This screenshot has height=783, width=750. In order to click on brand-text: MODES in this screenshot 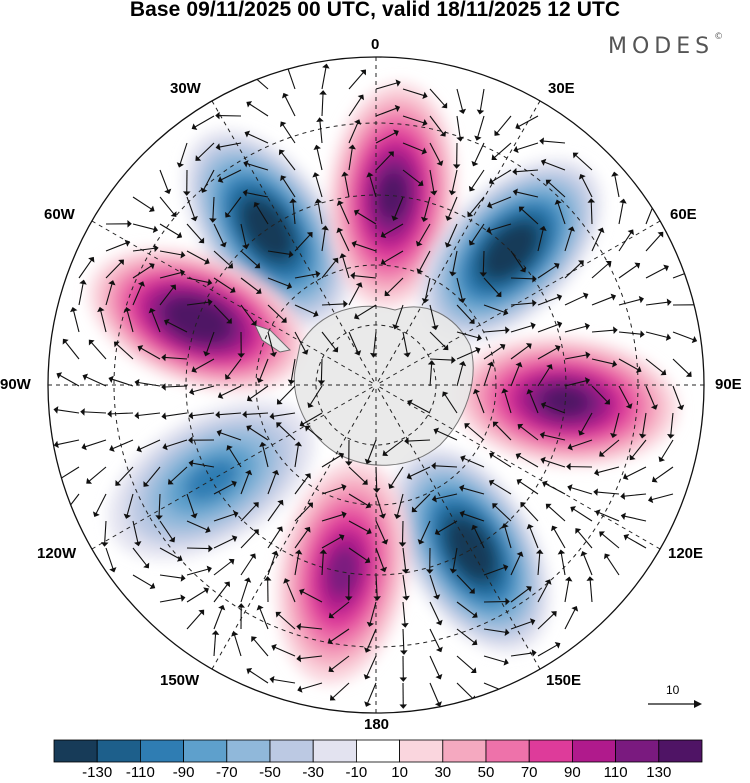, I will do `click(661, 46)`.